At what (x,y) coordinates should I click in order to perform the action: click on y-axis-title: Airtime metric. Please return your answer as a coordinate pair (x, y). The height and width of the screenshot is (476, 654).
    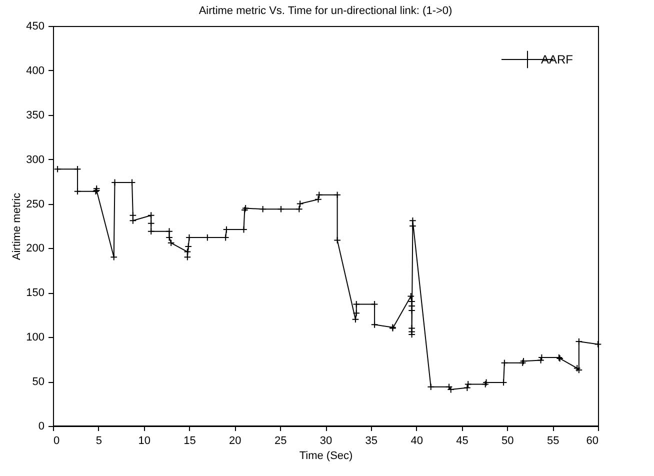
    Looking at the image, I should click on (17, 226).